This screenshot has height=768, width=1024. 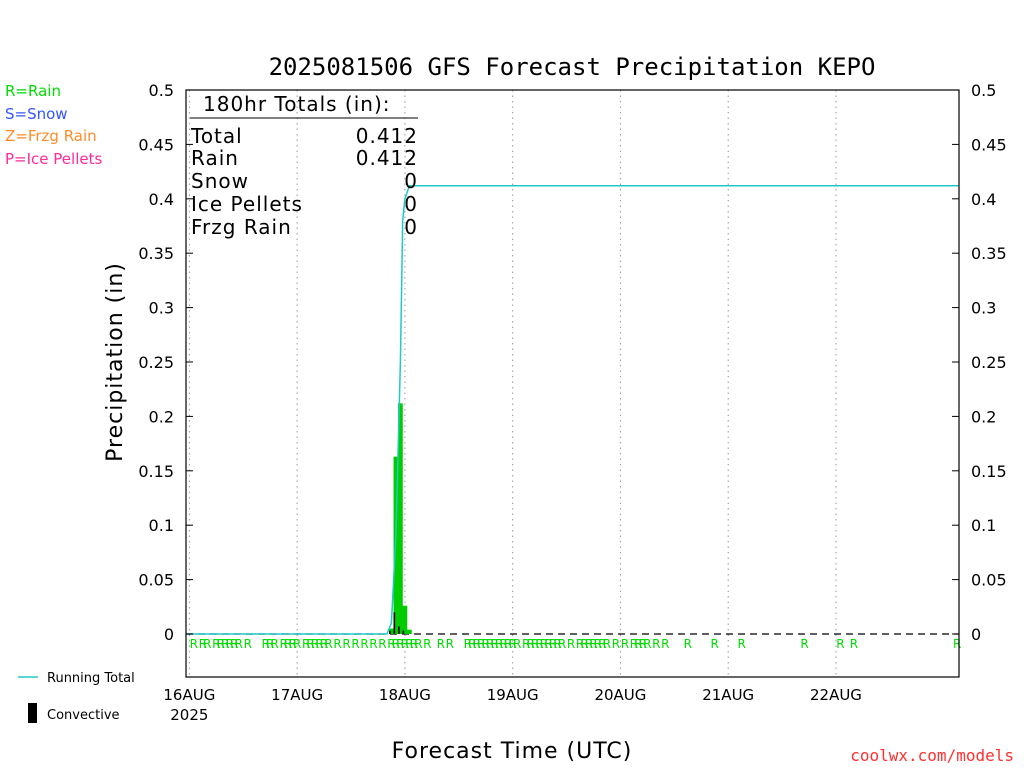 What do you see at coordinates (161, 525) in the screenshot?
I see `y-tick-label-left: 0.1` at bounding box center [161, 525].